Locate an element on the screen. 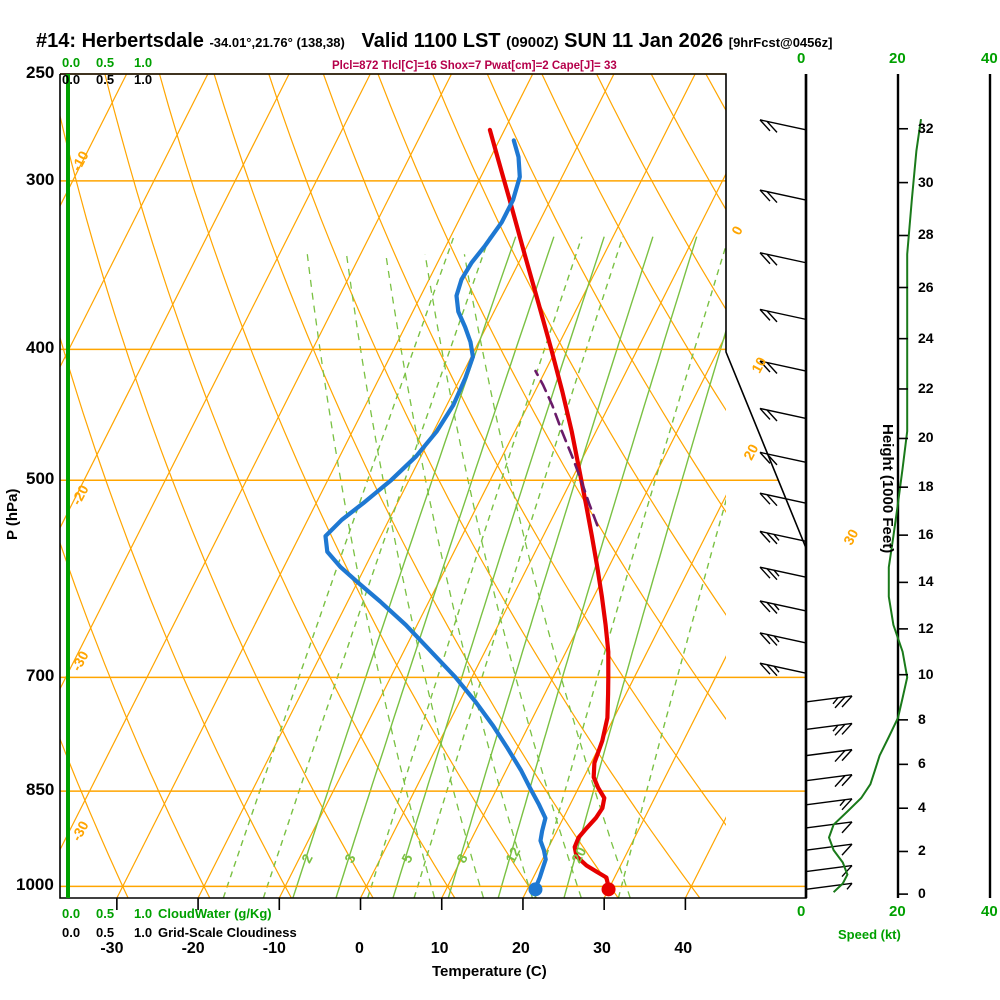  station-id: #14: is located at coordinates (56, 41).